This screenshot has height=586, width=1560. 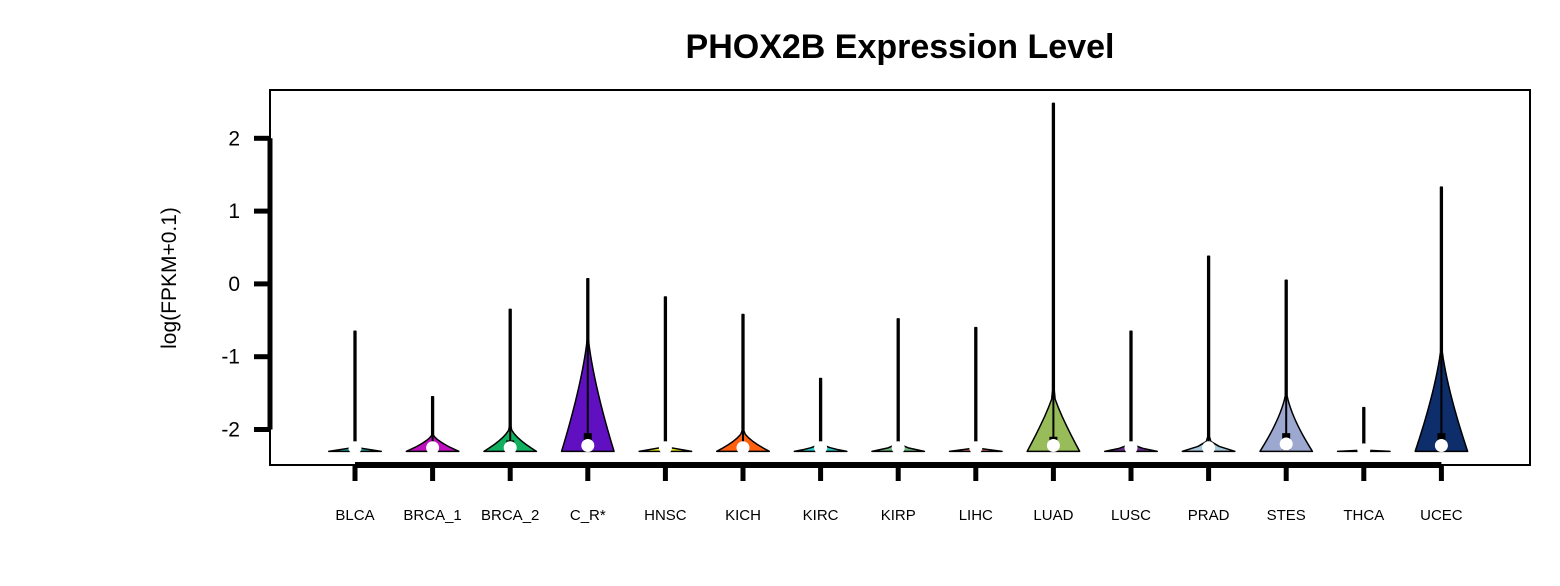 I want to click on x-tick-label: HNSC, so click(x=665, y=515).